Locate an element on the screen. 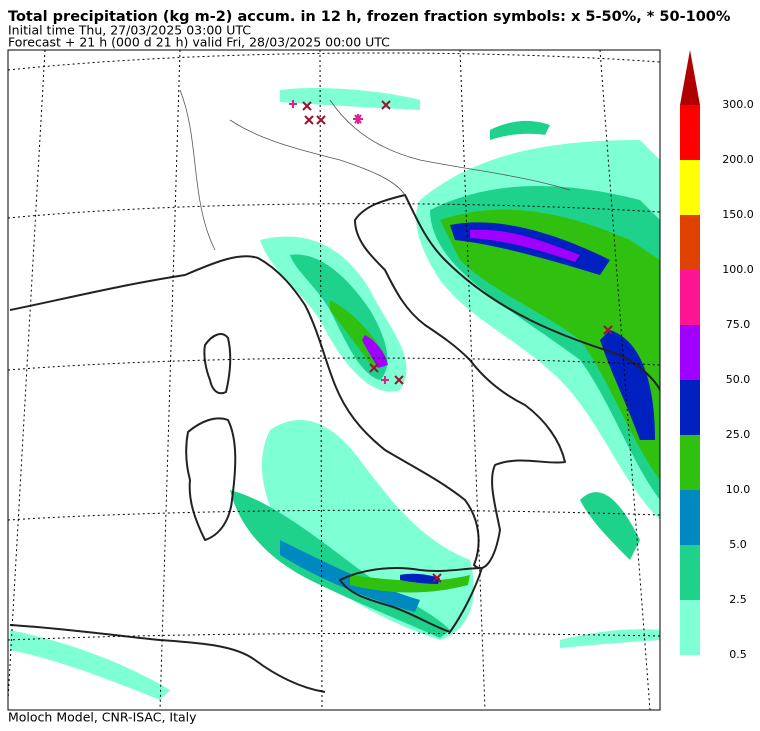 This screenshot has width=760, height=731. colorbar-label: 5.0 is located at coordinates (738, 544).